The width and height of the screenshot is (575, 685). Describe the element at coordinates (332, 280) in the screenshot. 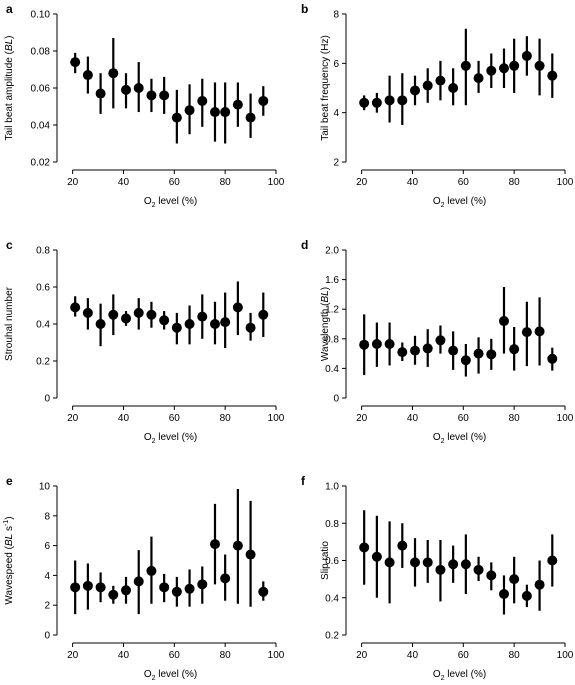

I see `y-tick-label: 1.6` at that location.